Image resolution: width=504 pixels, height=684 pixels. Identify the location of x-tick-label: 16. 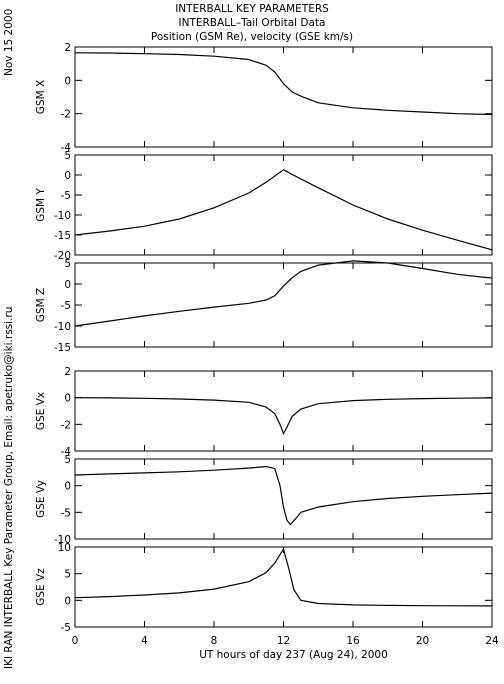
(353, 641).